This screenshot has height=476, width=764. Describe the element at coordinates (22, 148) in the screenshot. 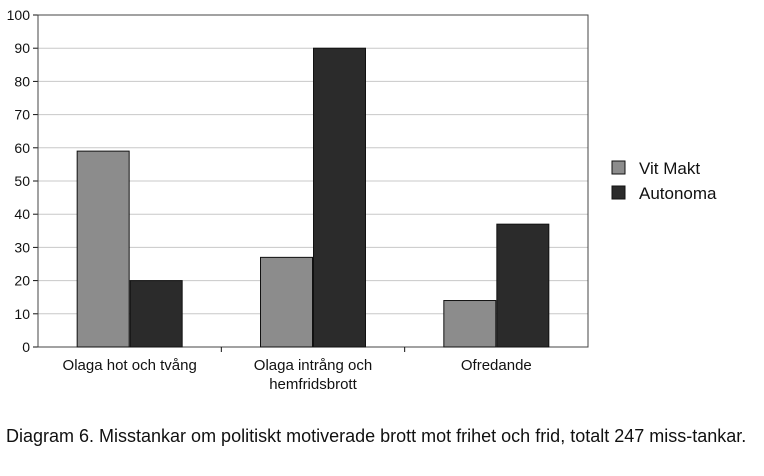

I see `y-tick-label: 60` at that location.